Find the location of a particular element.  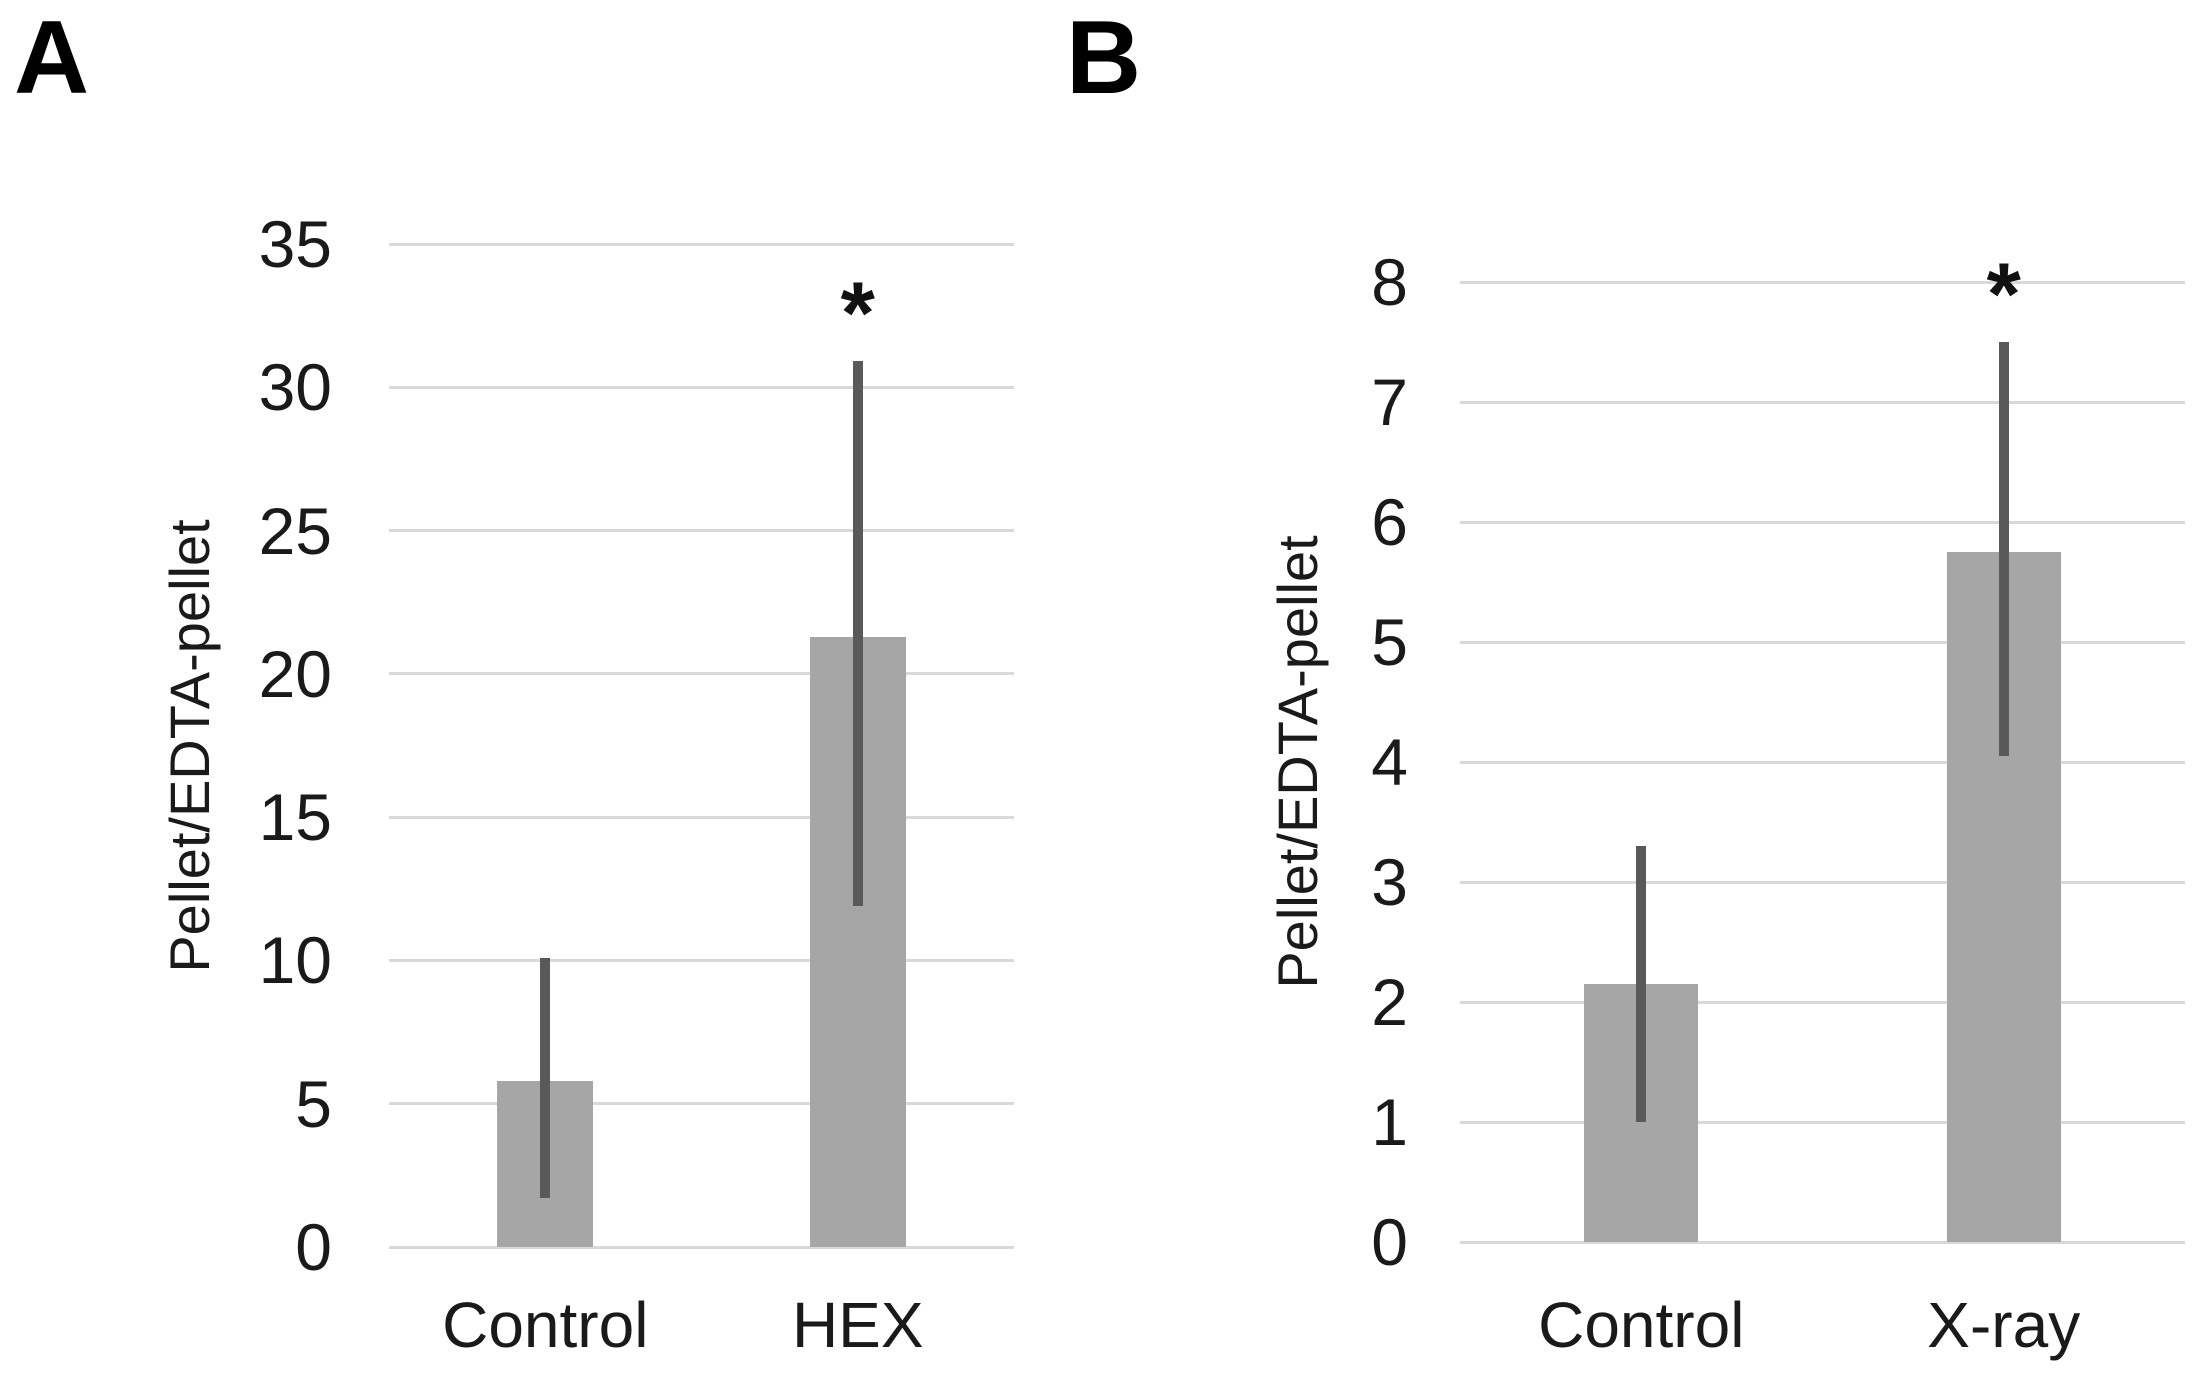

panel-a-y-tick-label: 20 is located at coordinates (295, 673).